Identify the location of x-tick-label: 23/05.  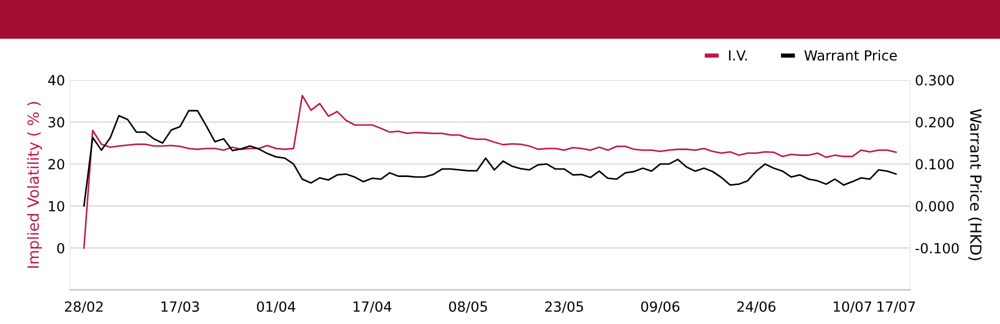
(564, 307).